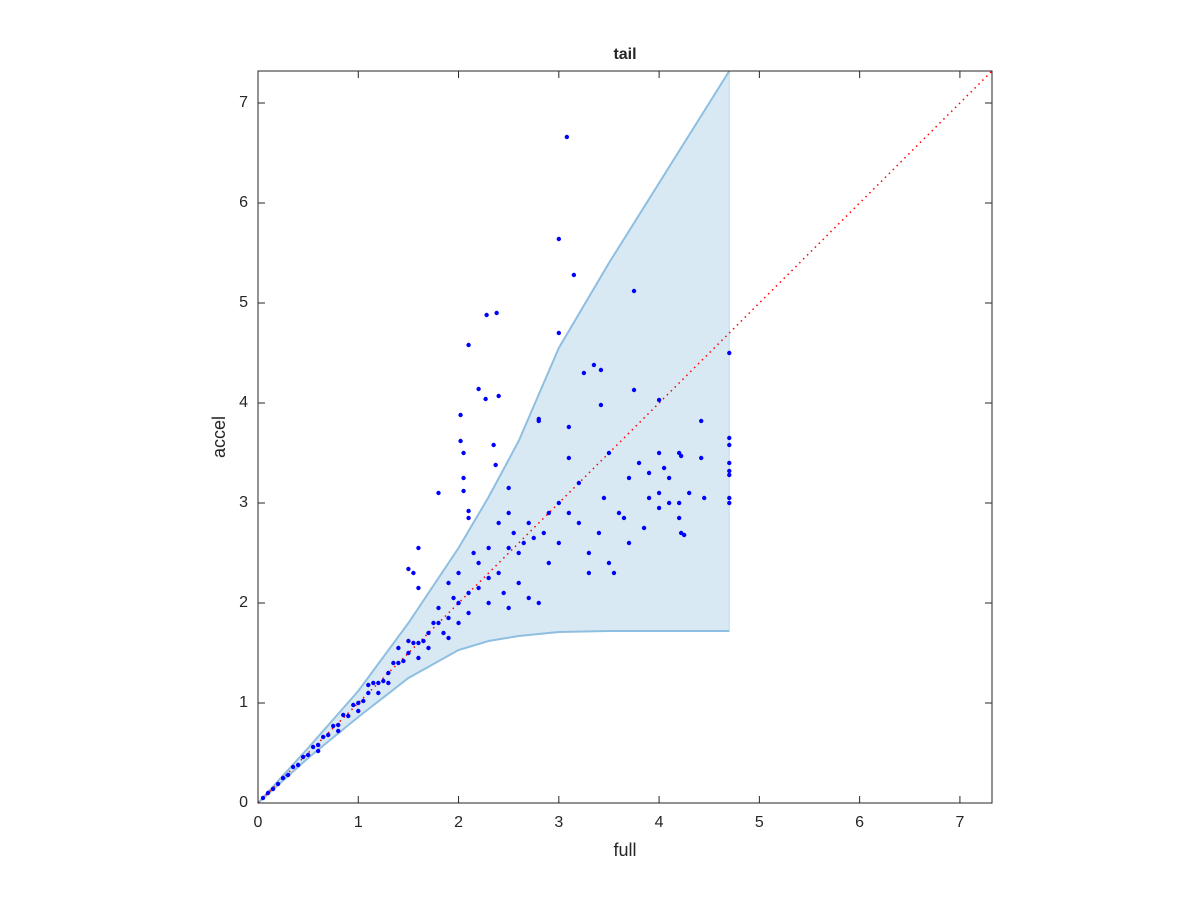  What do you see at coordinates (243, 202) in the screenshot?
I see `y-tick-label: 6` at bounding box center [243, 202].